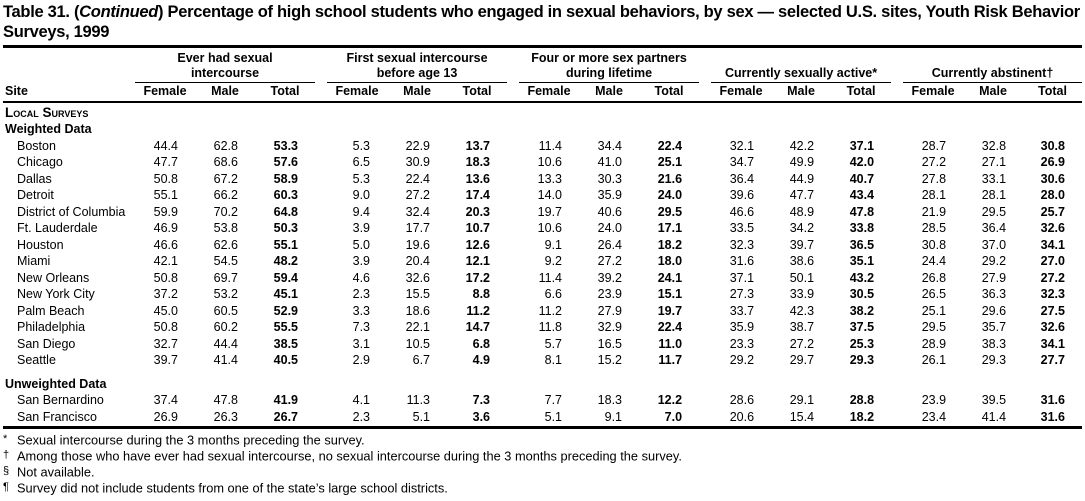 Image resolution: width=1085 pixels, height=501 pixels. Describe the element at coordinates (933, 92) in the screenshot. I see `column-header-female: Female` at that location.